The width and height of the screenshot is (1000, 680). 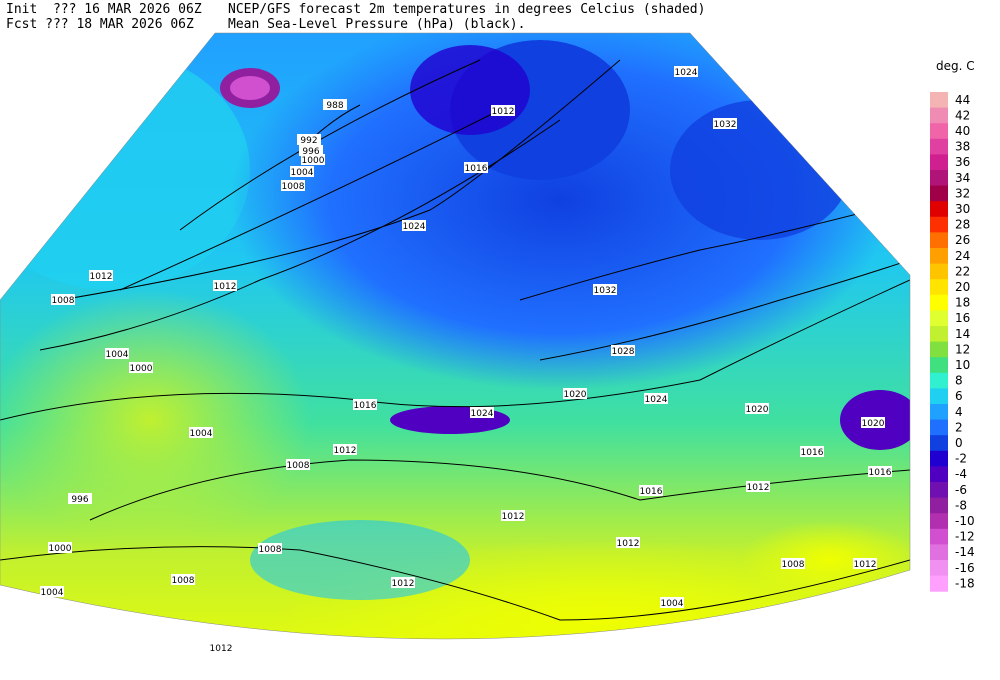 I want to click on colorbar-label: 24, so click(x=962, y=256).